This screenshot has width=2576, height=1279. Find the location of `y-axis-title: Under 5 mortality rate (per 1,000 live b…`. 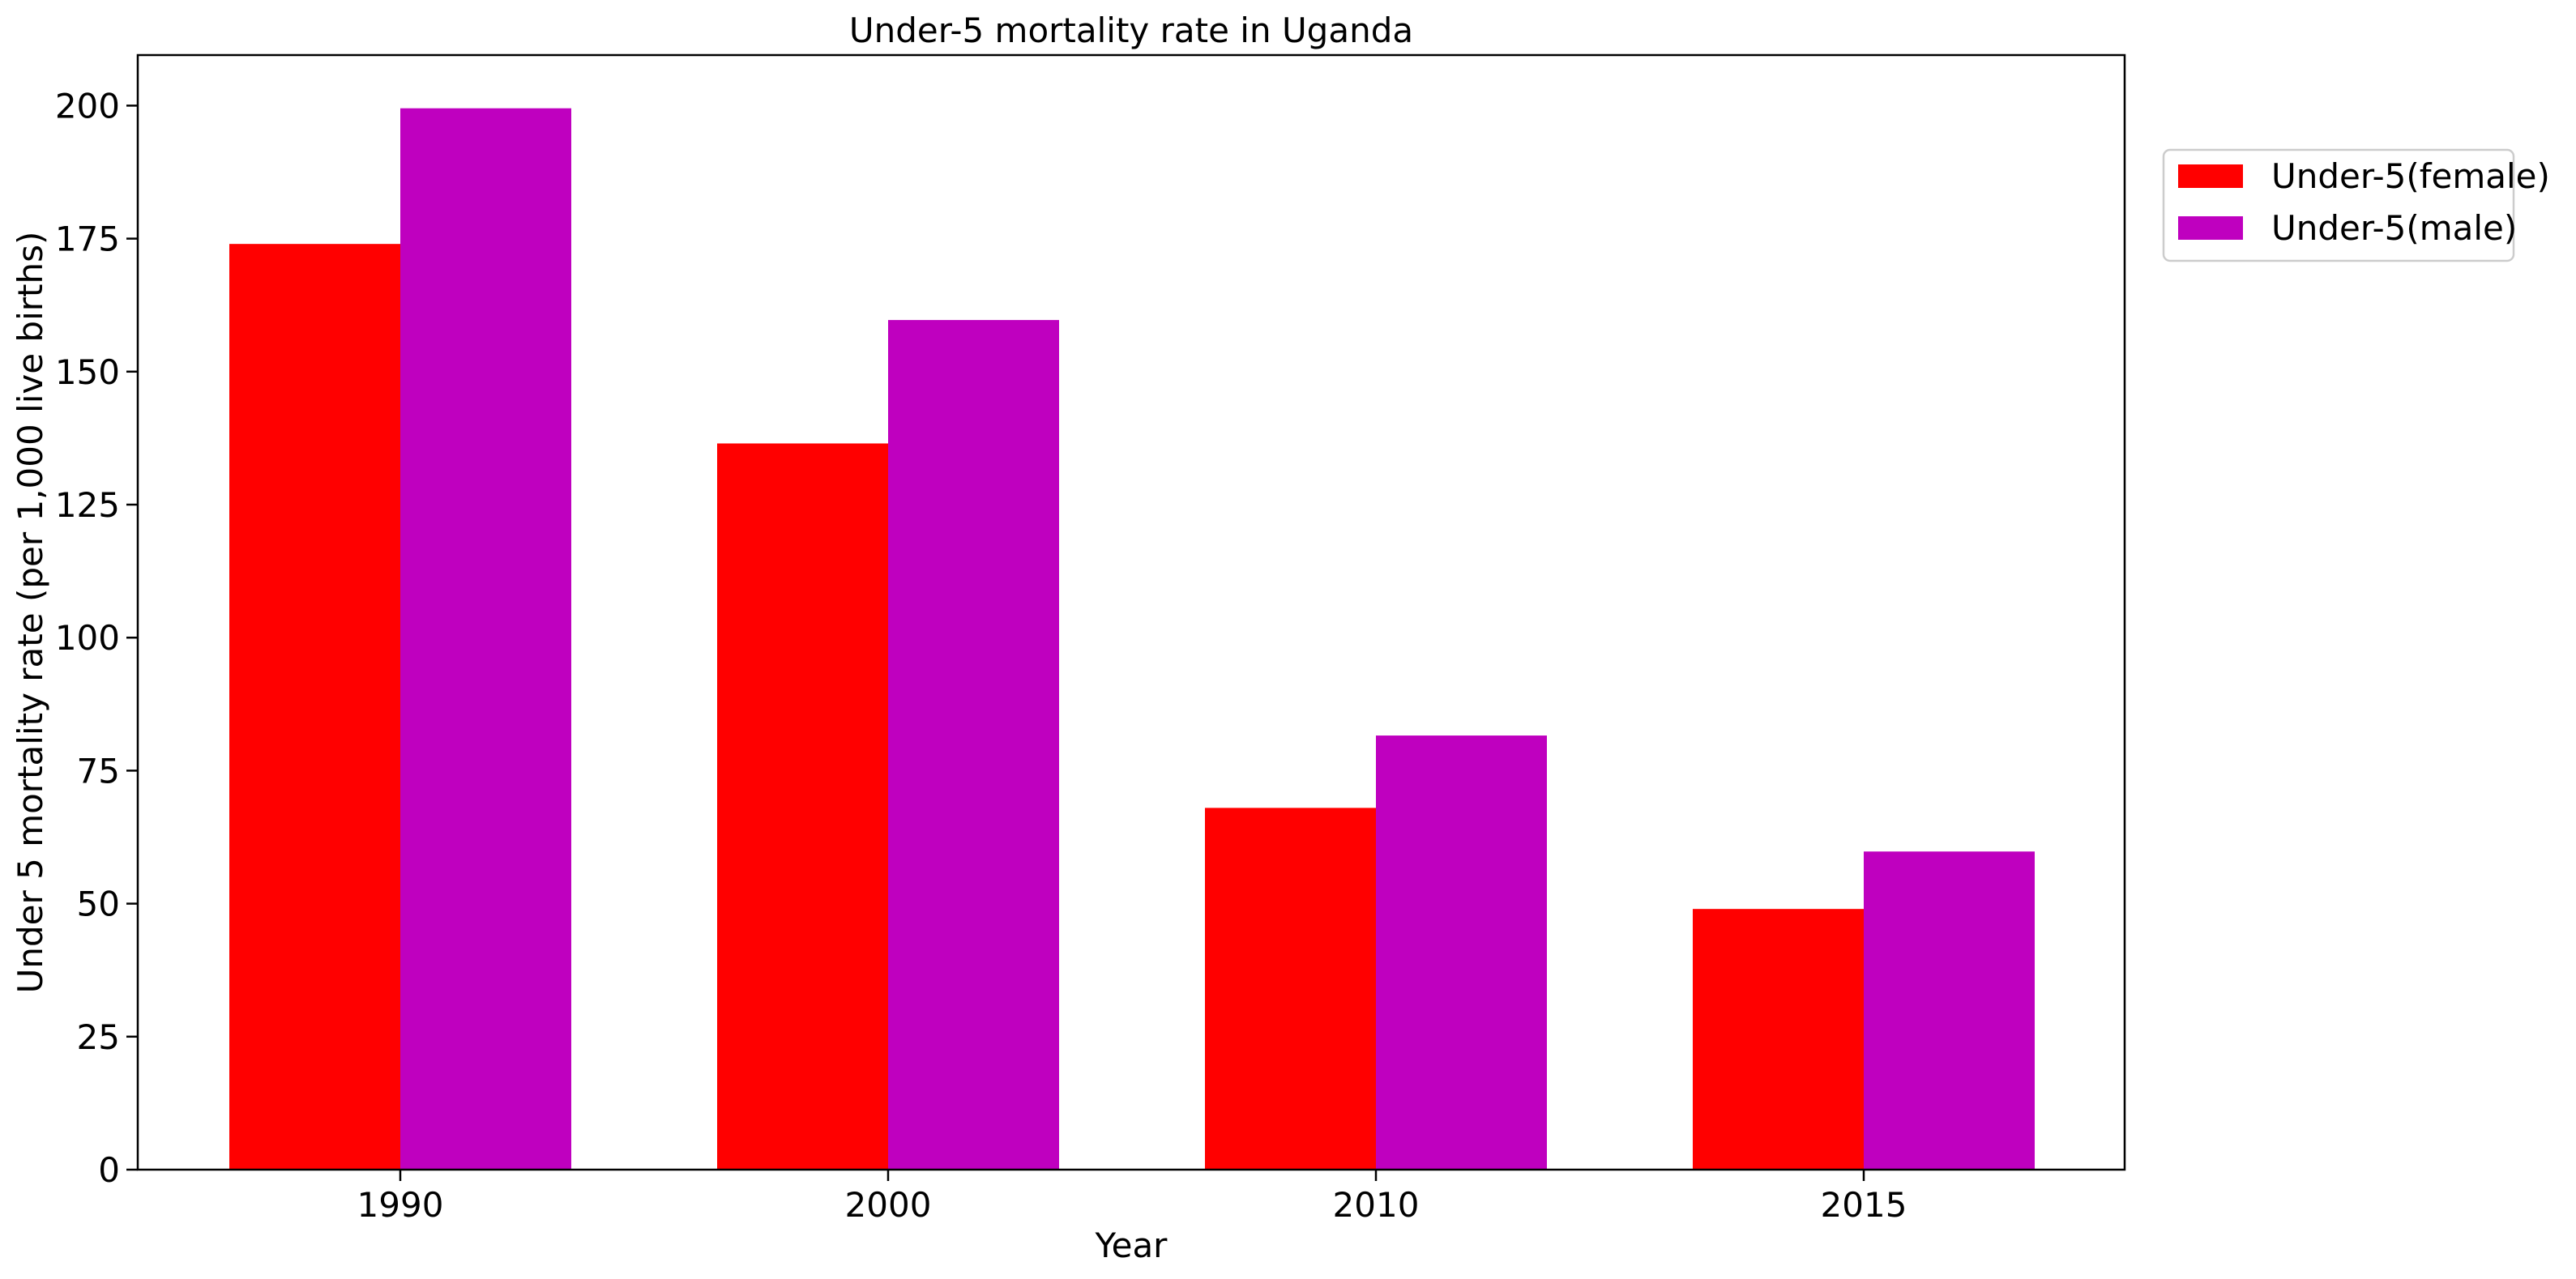

y-axis-title: Under 5 mortality rate (per 1,000 live b… is located at coordinates (30, 613).